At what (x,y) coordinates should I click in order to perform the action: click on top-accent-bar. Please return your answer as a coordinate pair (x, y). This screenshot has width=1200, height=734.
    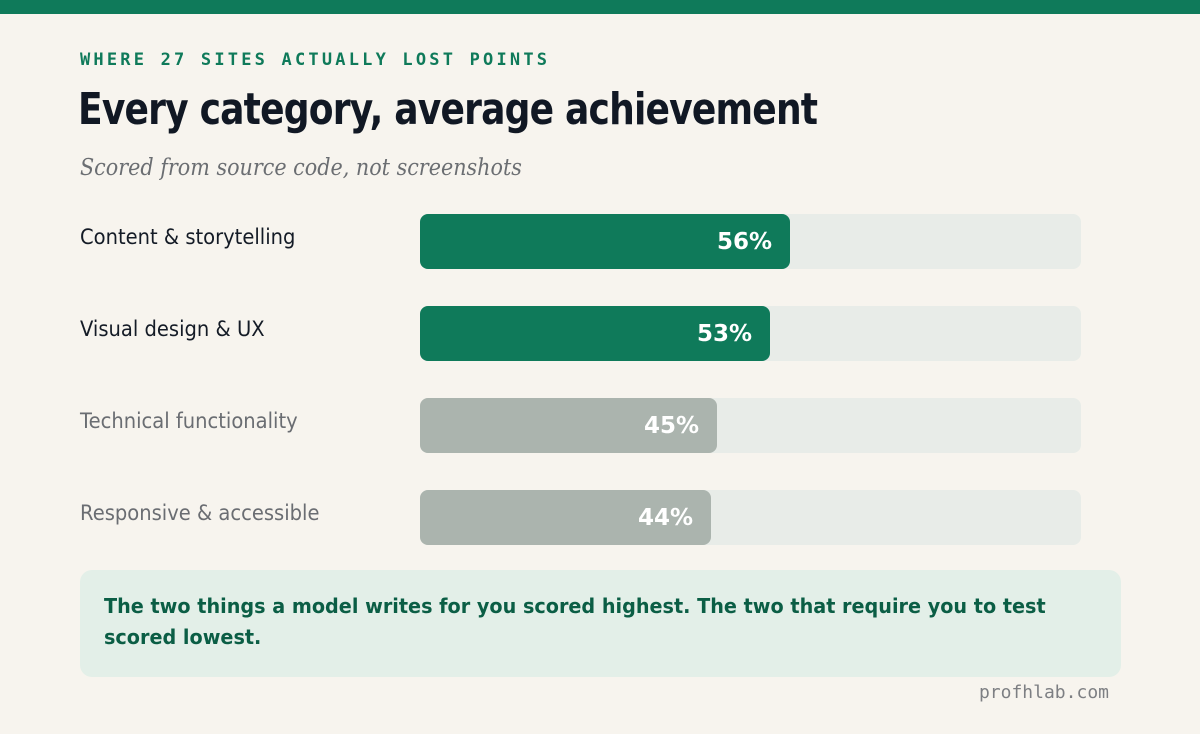
    Looking at the image, I should click on (600, 7).